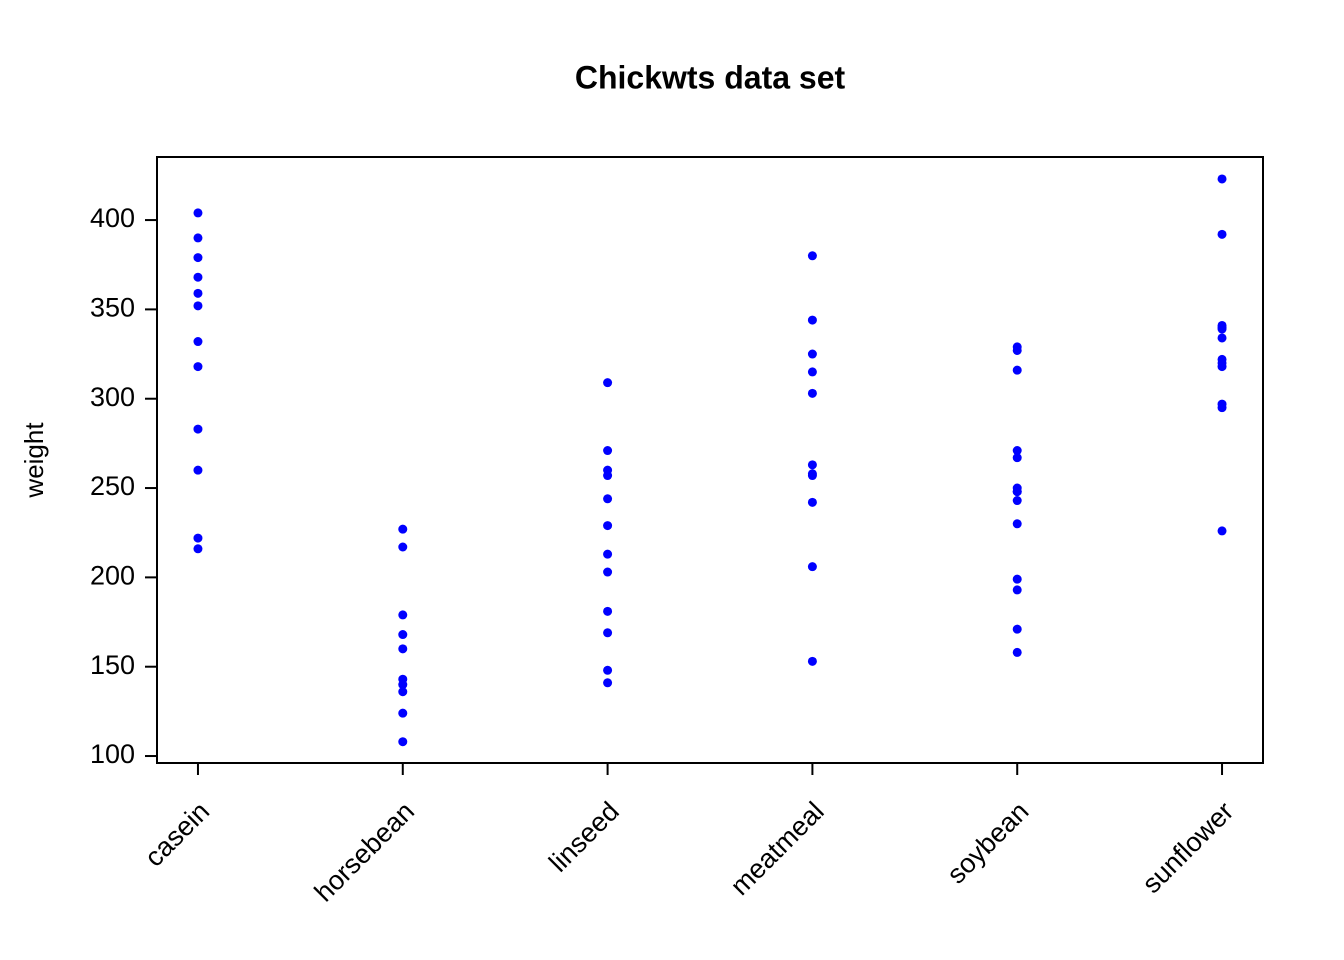 Image resolution: width=1344 pixels, height=960 pixels. Describe the element at coordinates (112, 308) in the screenshot. I see `y-tick-label: 350` at that location.